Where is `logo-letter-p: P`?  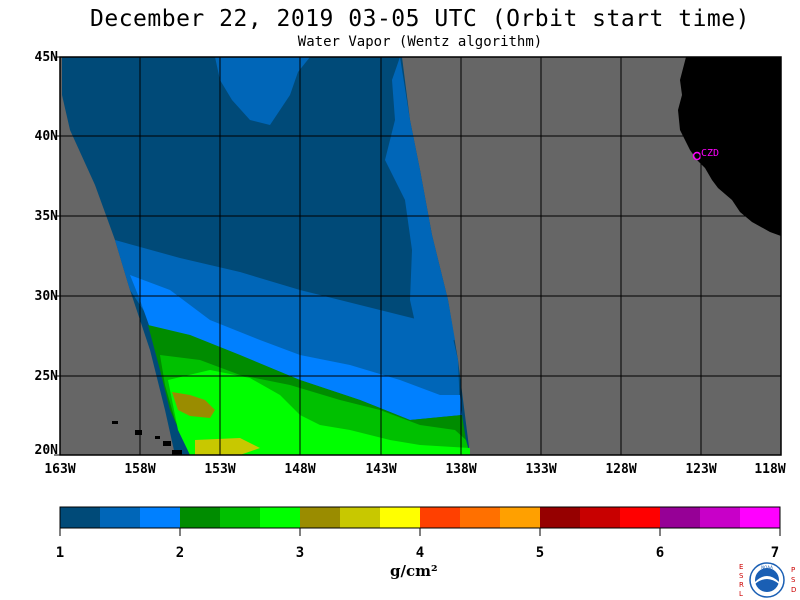 logo-letter-p: P is located at coordinates (793, 570).